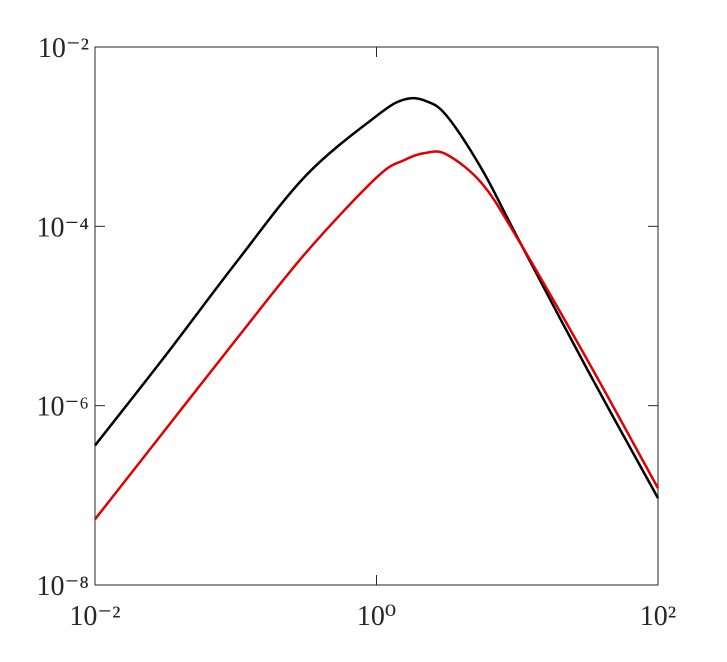 This screenshot has width=727, height=662. Describe the element at coordinates (376, 616) in the screenshot. I see `x-tick-label: 10⁰` at that location.